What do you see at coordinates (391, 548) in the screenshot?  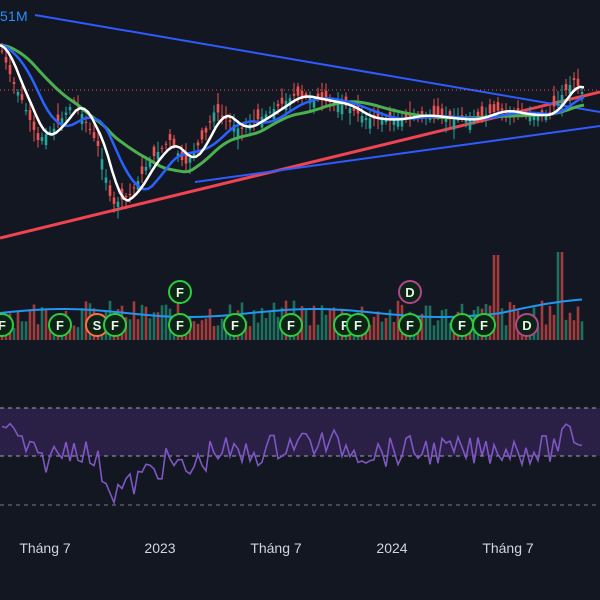 I see `x-tick-label: 2024` at bounding box center [391, 548].